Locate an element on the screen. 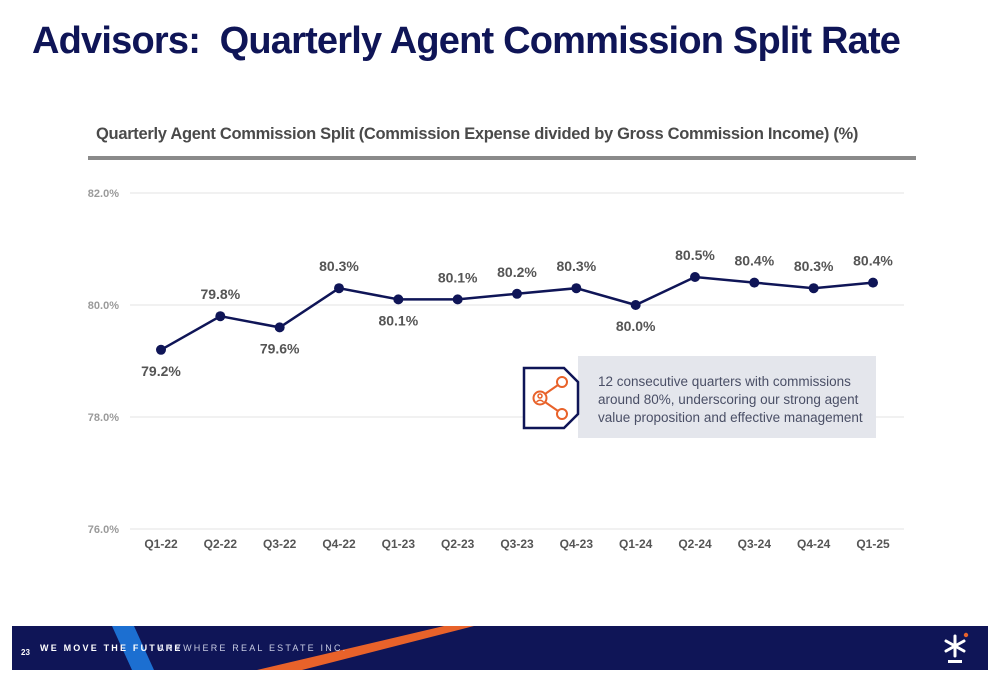  y-tick-label: 82.0% is located at coordinates (103, 194).